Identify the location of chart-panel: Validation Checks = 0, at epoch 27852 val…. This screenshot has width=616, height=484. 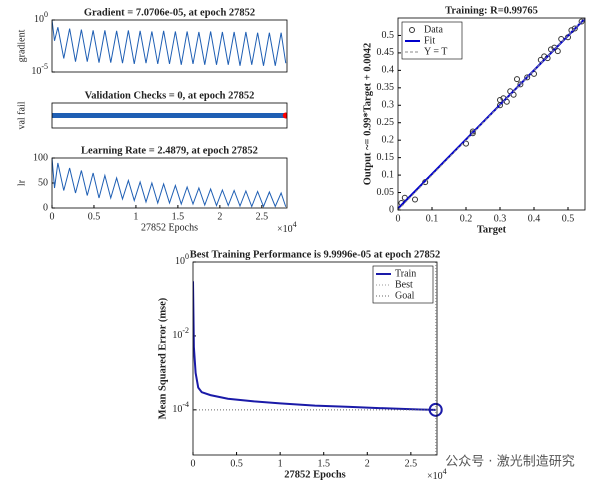
(152, 110).